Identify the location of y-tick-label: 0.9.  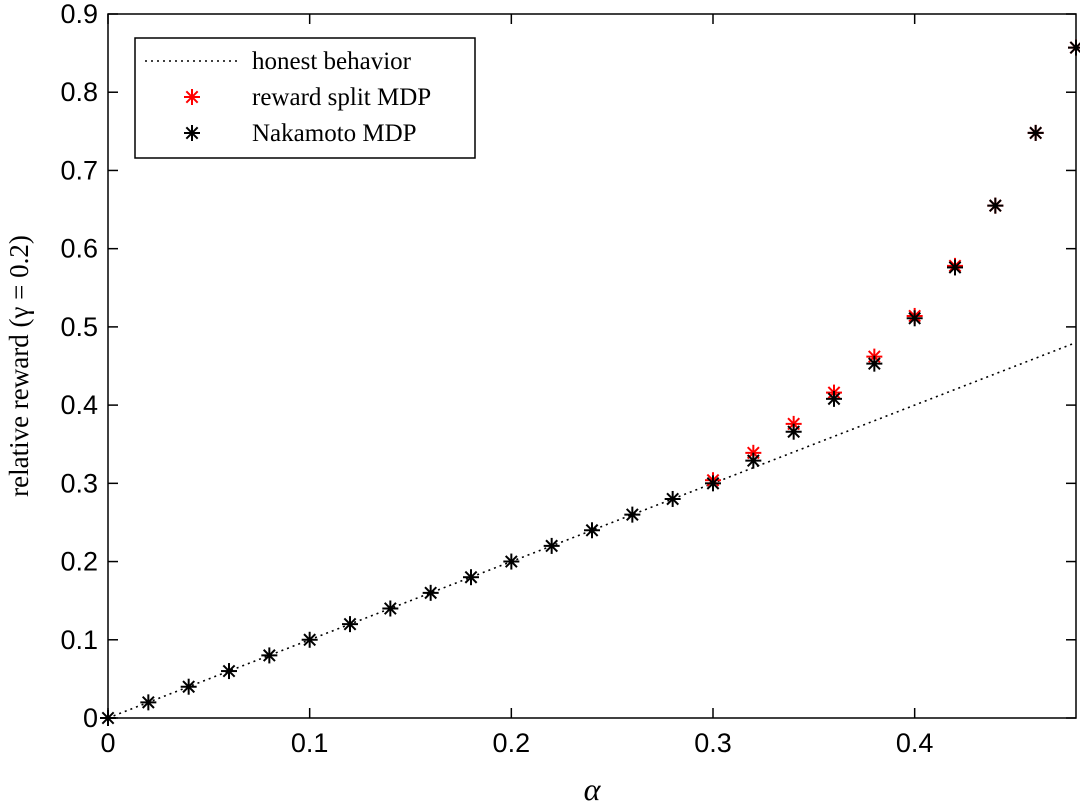
(79, 14).